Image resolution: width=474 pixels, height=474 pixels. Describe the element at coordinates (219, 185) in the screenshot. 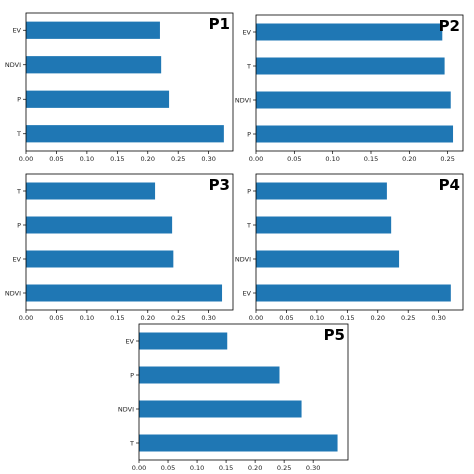

I see `panel-label: P3` at that location.